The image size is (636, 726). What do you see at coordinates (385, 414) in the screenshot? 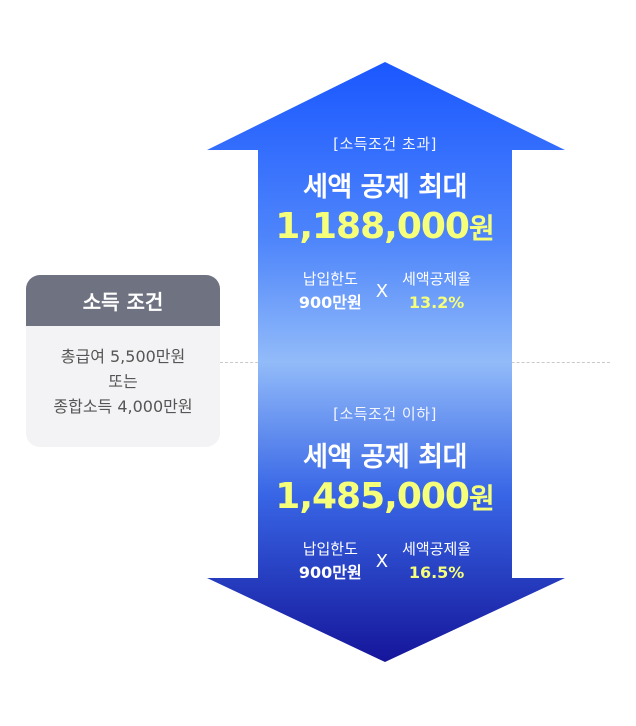
I see `lower-label: [소득조건 이하]` at bounding box center [385, 414].